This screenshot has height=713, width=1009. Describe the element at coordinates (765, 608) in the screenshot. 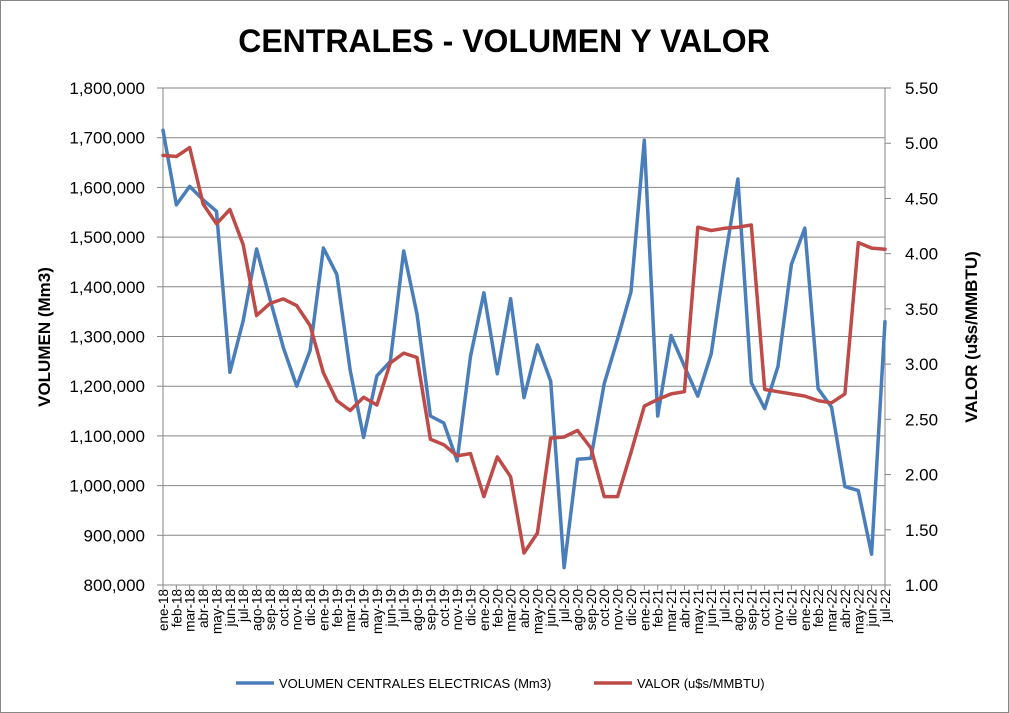

I see `x-tick-label: oct-21` at that location.